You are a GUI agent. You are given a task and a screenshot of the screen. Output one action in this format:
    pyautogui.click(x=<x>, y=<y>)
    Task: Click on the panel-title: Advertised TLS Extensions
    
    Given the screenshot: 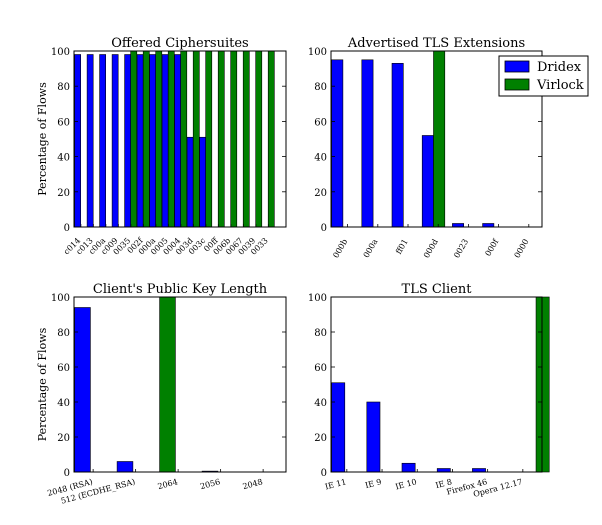 What is the action you would take?
    pyautogui.click(x=436, y=43)
    